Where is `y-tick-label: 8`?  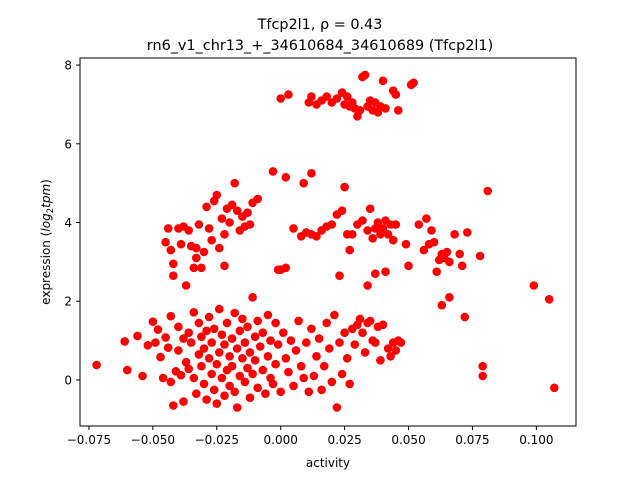 y-tick-label: 8 is located at coordinates (68, 66).